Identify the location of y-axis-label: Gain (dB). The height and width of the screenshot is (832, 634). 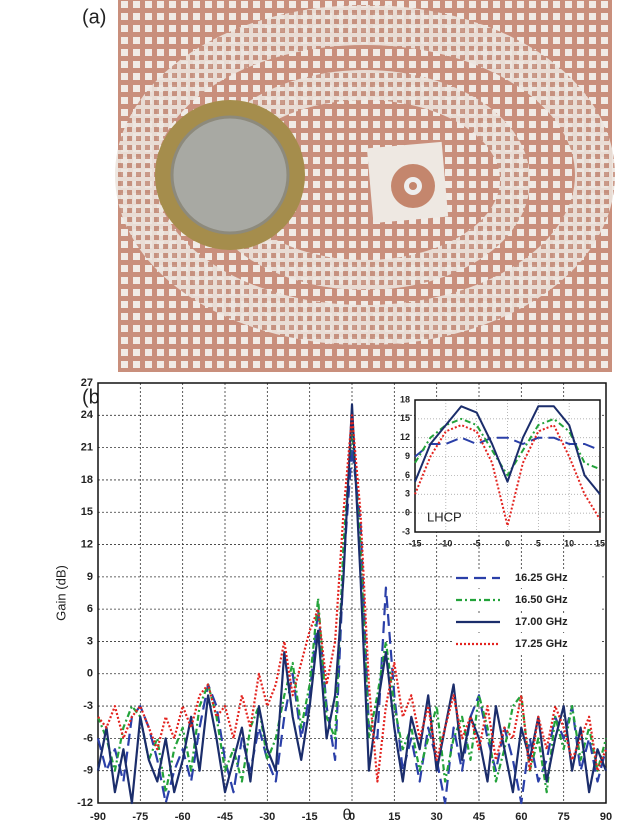
(60, 593).